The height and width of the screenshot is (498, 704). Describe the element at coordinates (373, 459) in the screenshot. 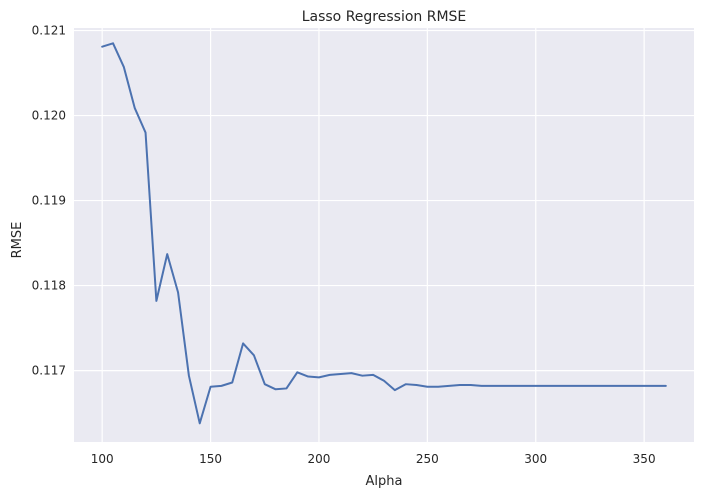

I see `x-tick-labels: 100 150 200 250 300 350` at that location.